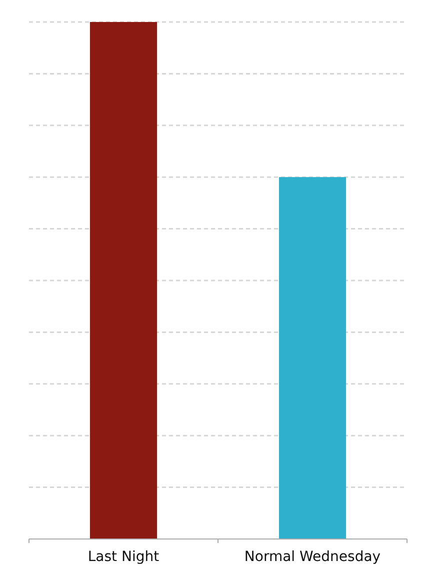 The width and height of the screenshot is (431, 579). Describe the element at coordinates (312, 557) in the screenshot. I see `x-tick-label: Normal Wednesday` at that location.